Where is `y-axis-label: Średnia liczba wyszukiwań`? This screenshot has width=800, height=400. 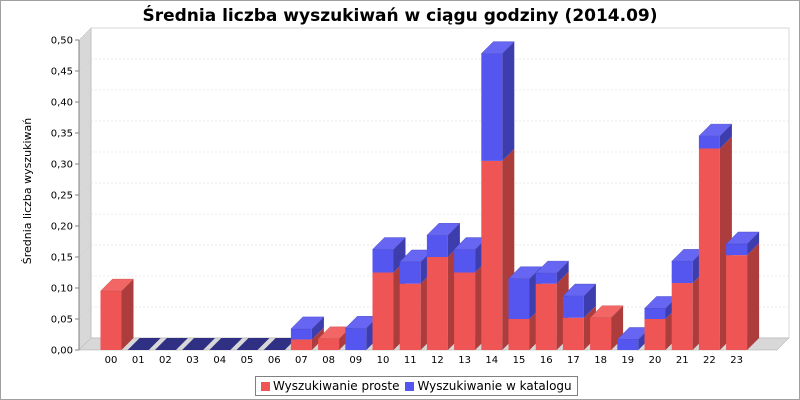 y-axis-label: Średnia liczba wyszukiwań is located at coordinates (27, 191).